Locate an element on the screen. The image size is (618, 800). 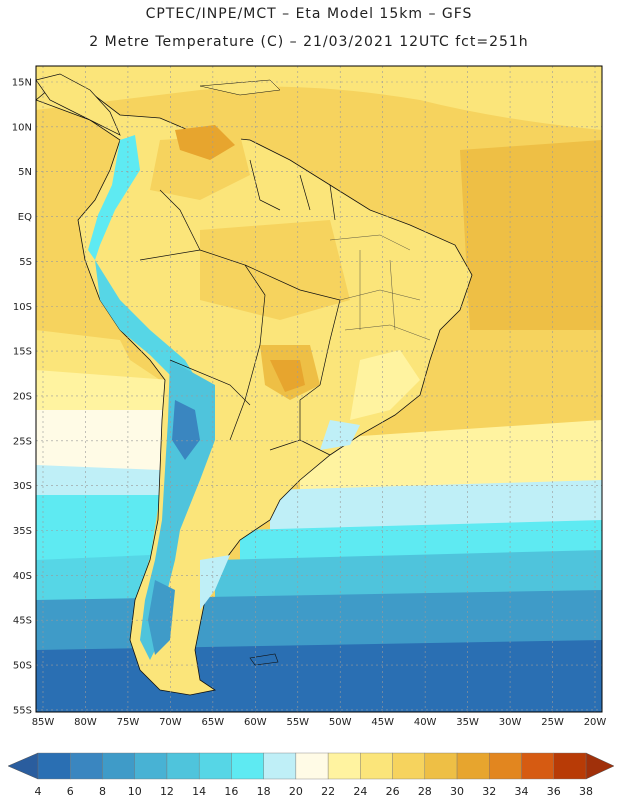
lon-tick-label: 20W is located at coordinates (595, 722).